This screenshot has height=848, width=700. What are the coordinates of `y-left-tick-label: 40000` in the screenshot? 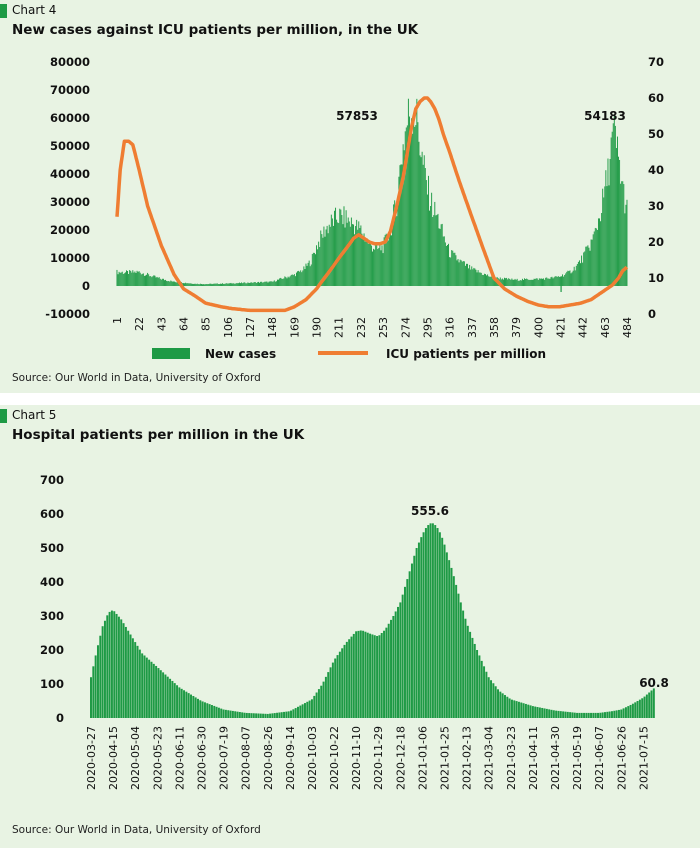 It's located at (70, 174).